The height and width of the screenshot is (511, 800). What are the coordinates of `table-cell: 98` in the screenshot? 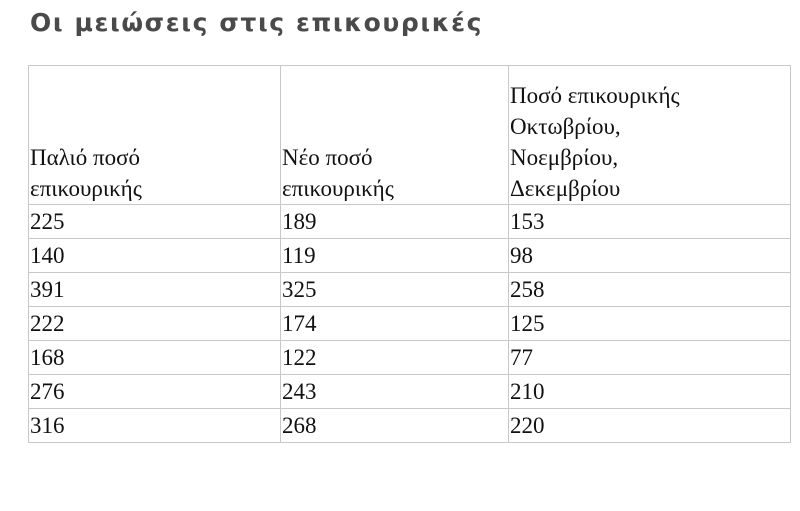 It's located at (649, 255).